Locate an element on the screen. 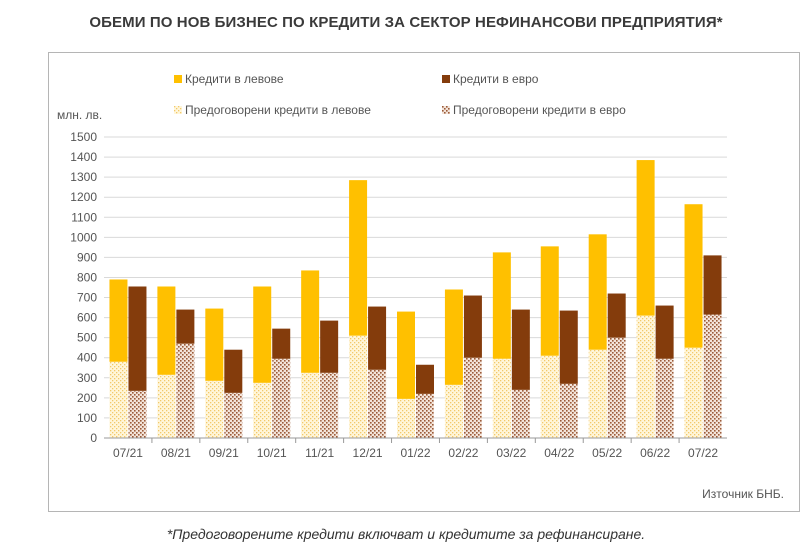 The height and width of the screenshot is (557, 812). y-tick-label: 1300 is located at coordinates (83, 177).